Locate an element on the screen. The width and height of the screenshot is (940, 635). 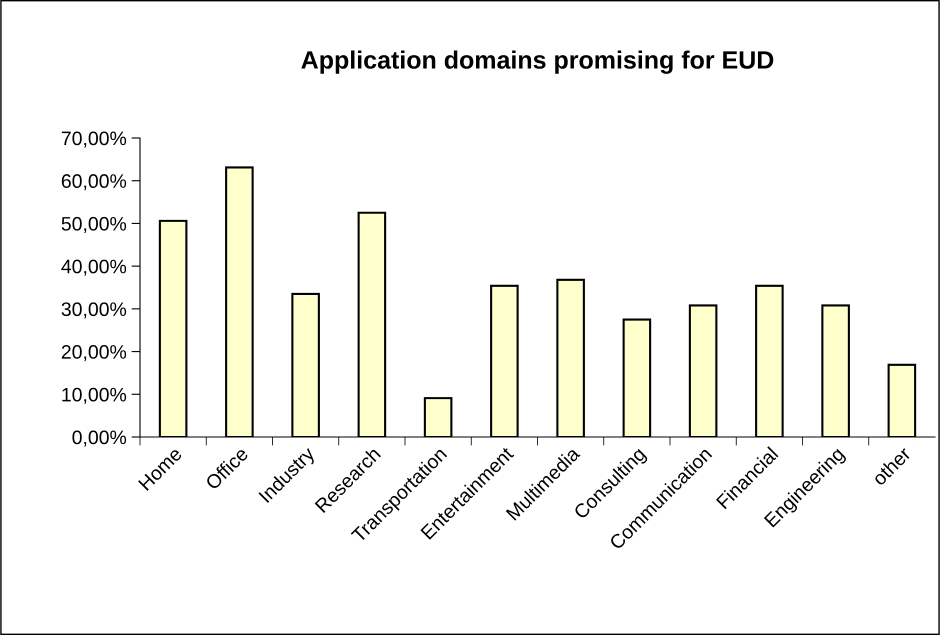
y-tick-label: 60,00% is located at coordinates (94, 182).